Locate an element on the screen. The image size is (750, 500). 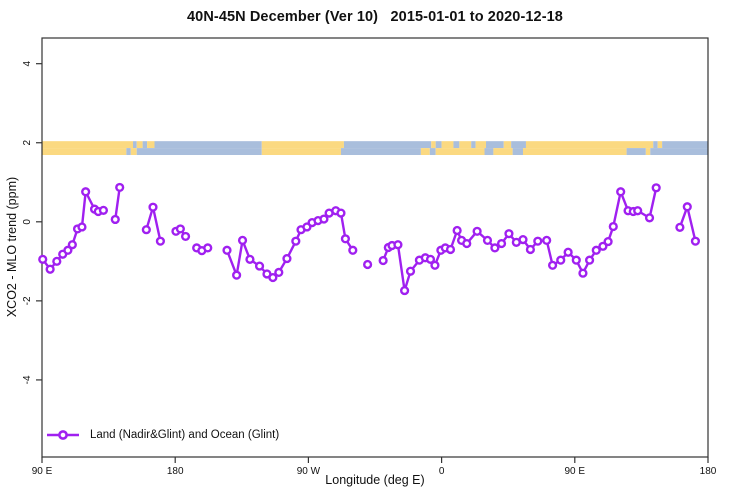
y-tick-label: 2 is located at coordinates (27, 143).